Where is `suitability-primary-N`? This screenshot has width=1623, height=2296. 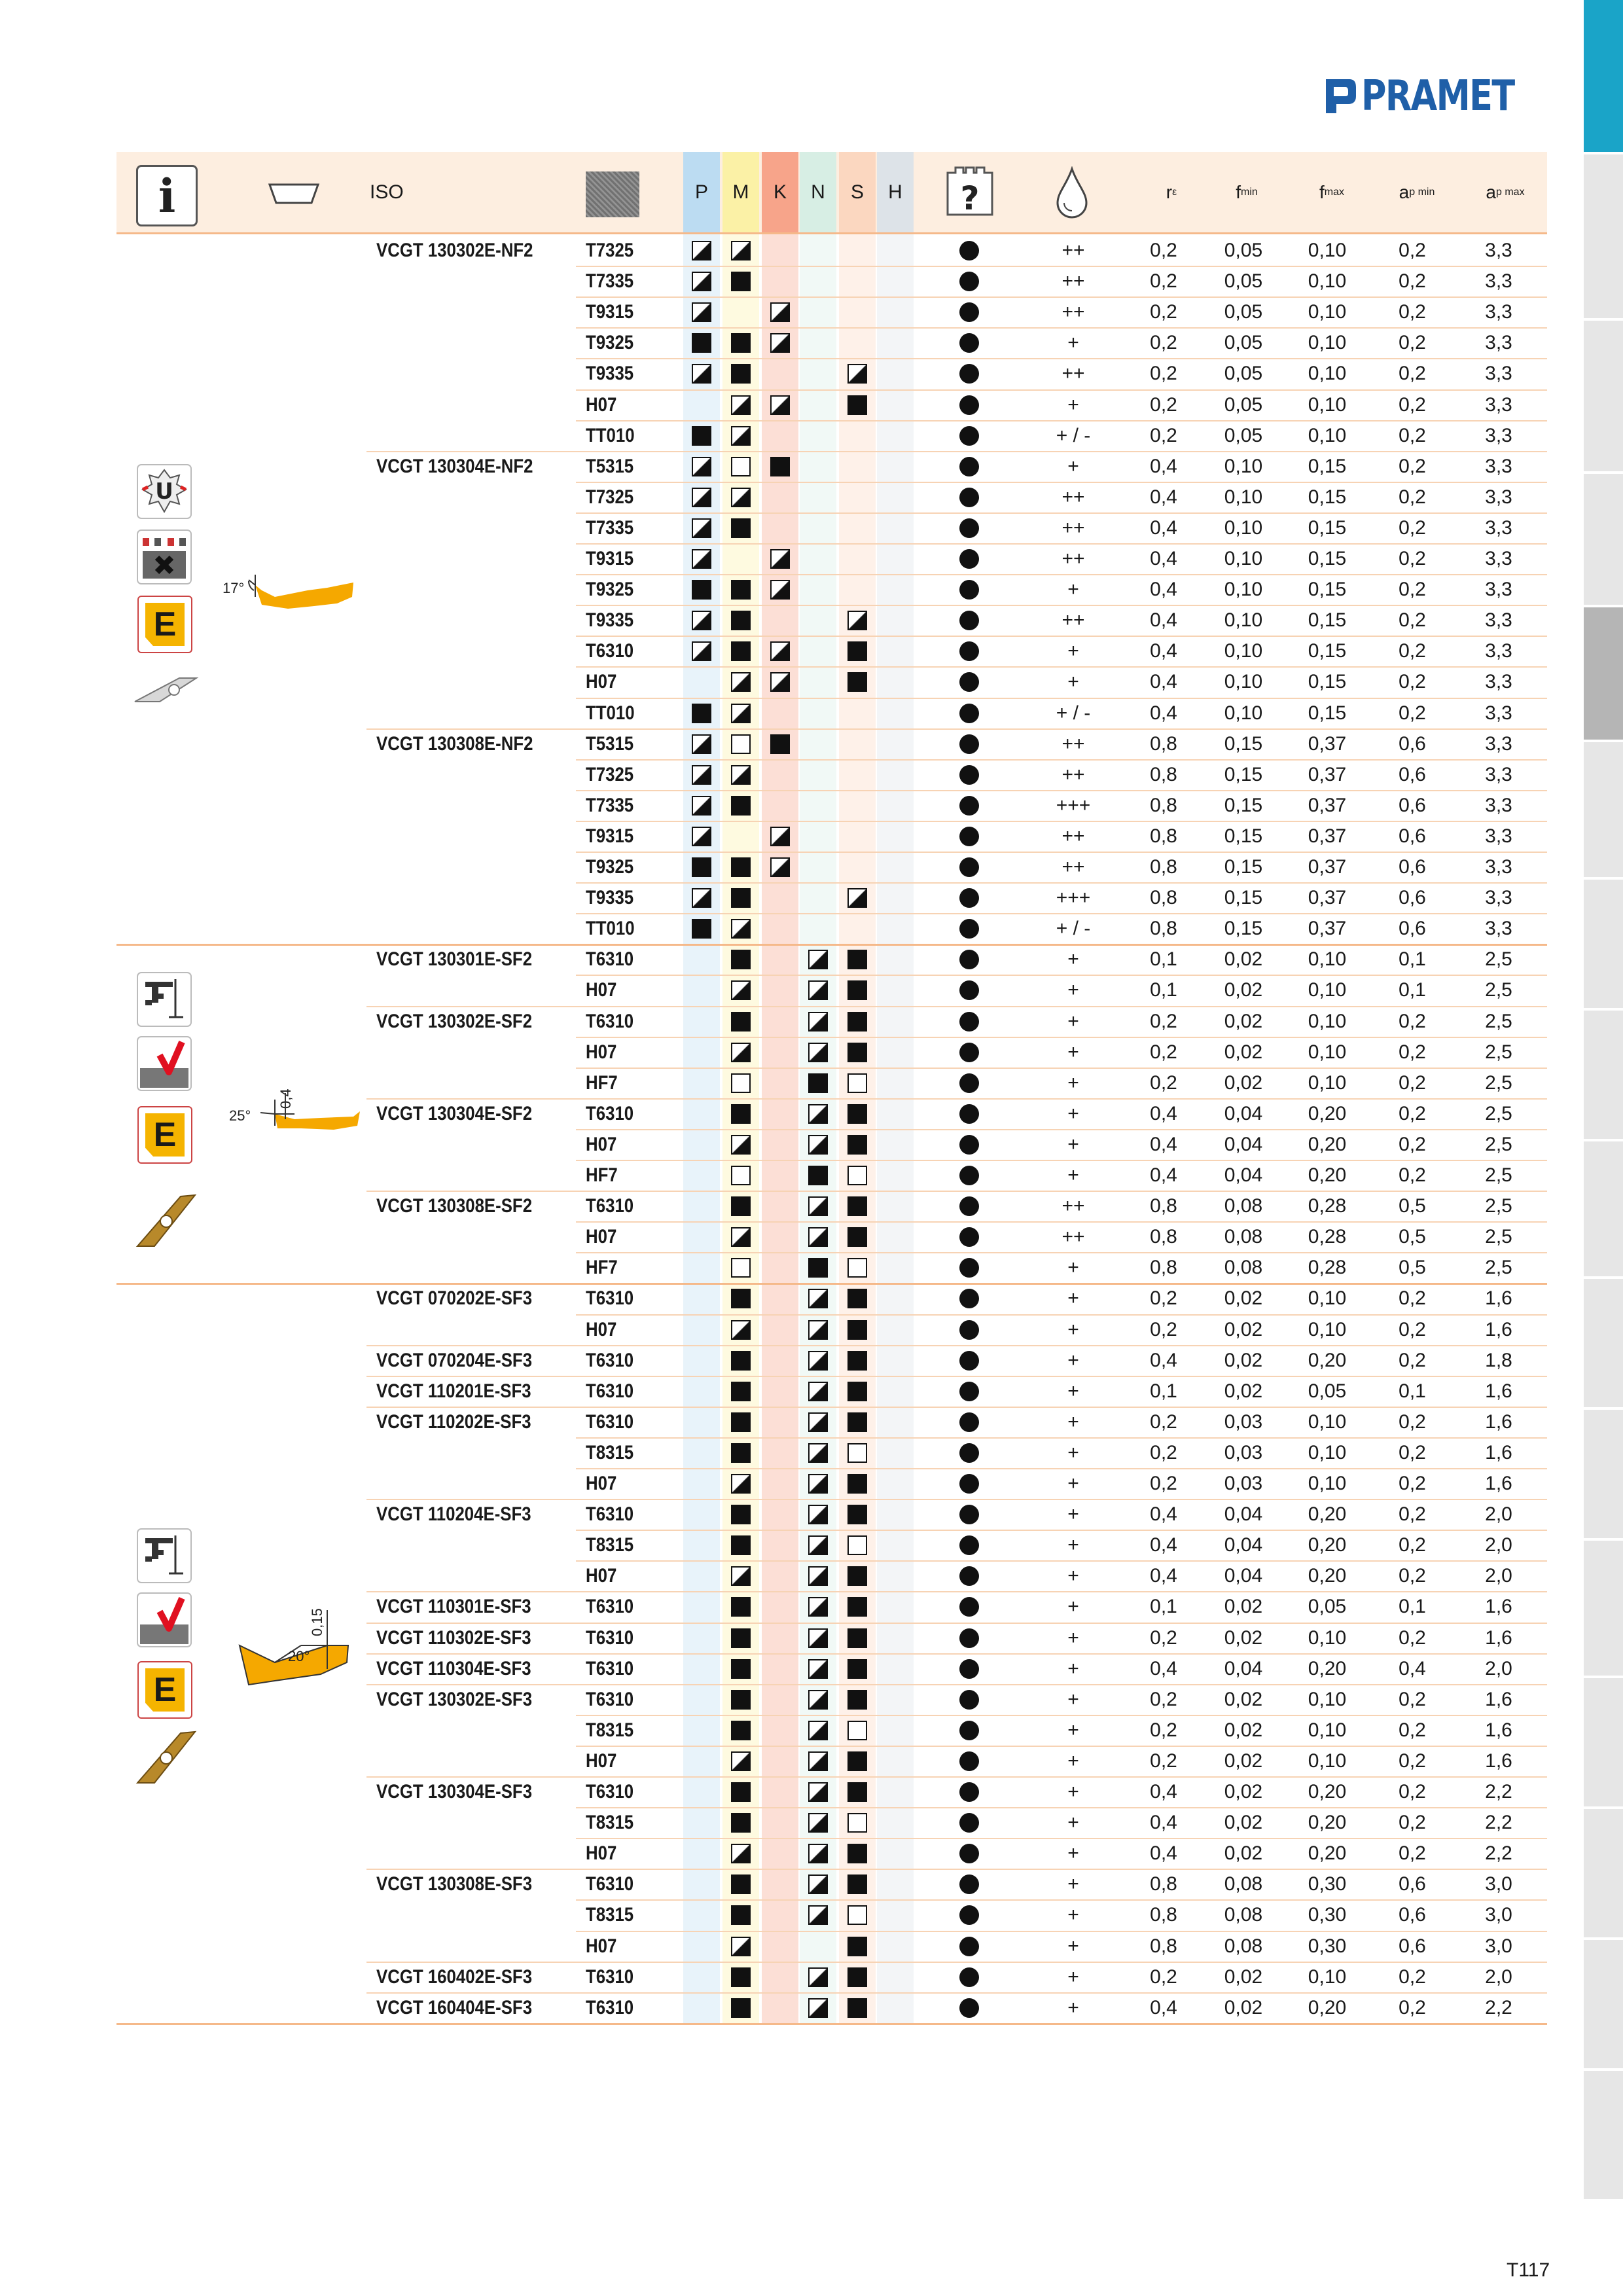
suitability-primary-N is located at coordinates (818, 1083).